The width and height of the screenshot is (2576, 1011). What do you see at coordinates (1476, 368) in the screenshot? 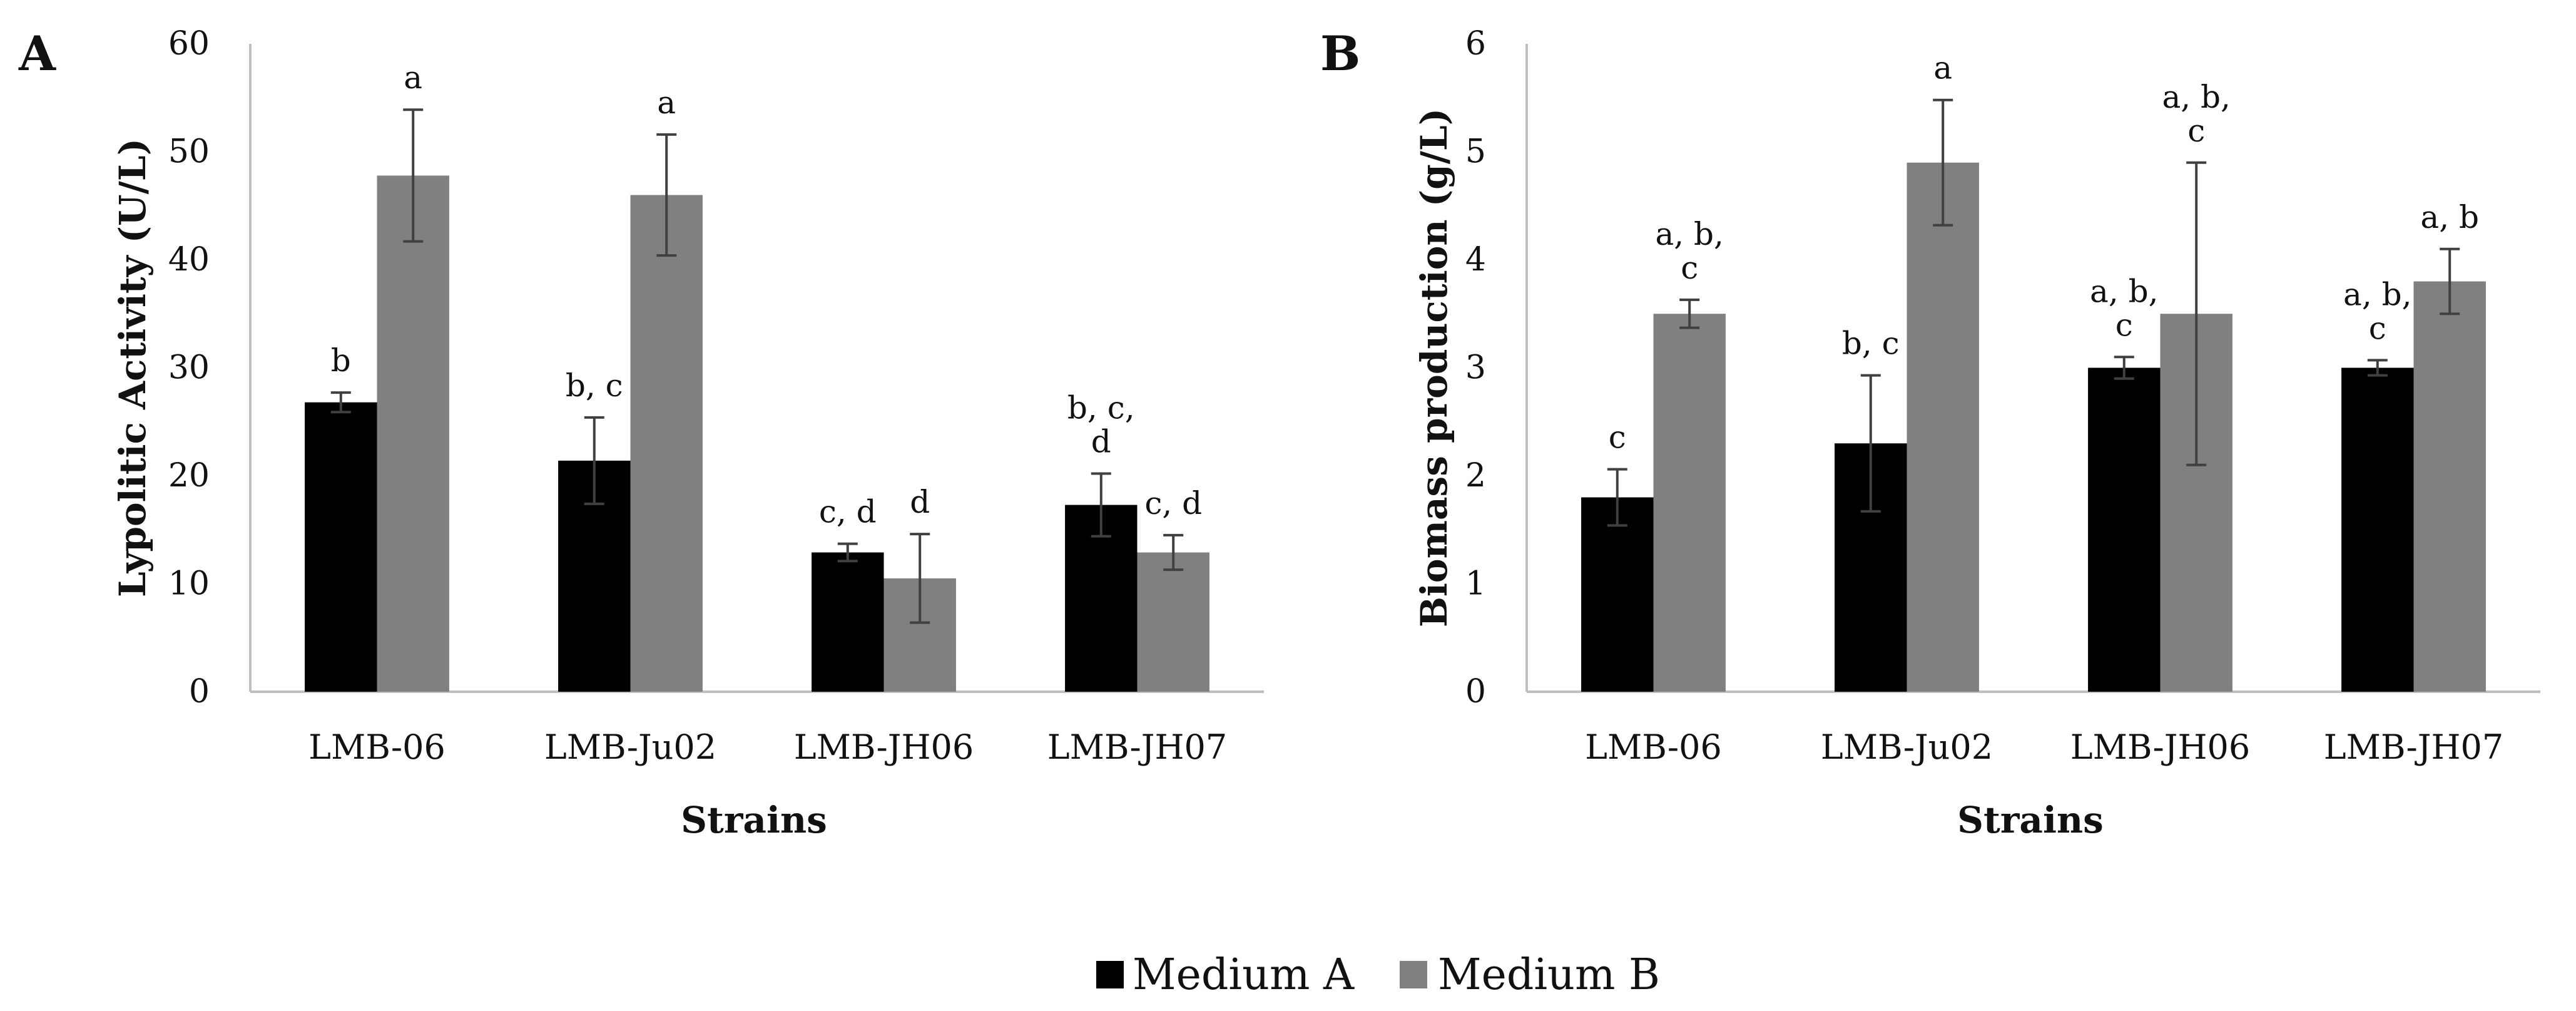
I see `y-tick-label: 3` at bounding box center [1476, 368].